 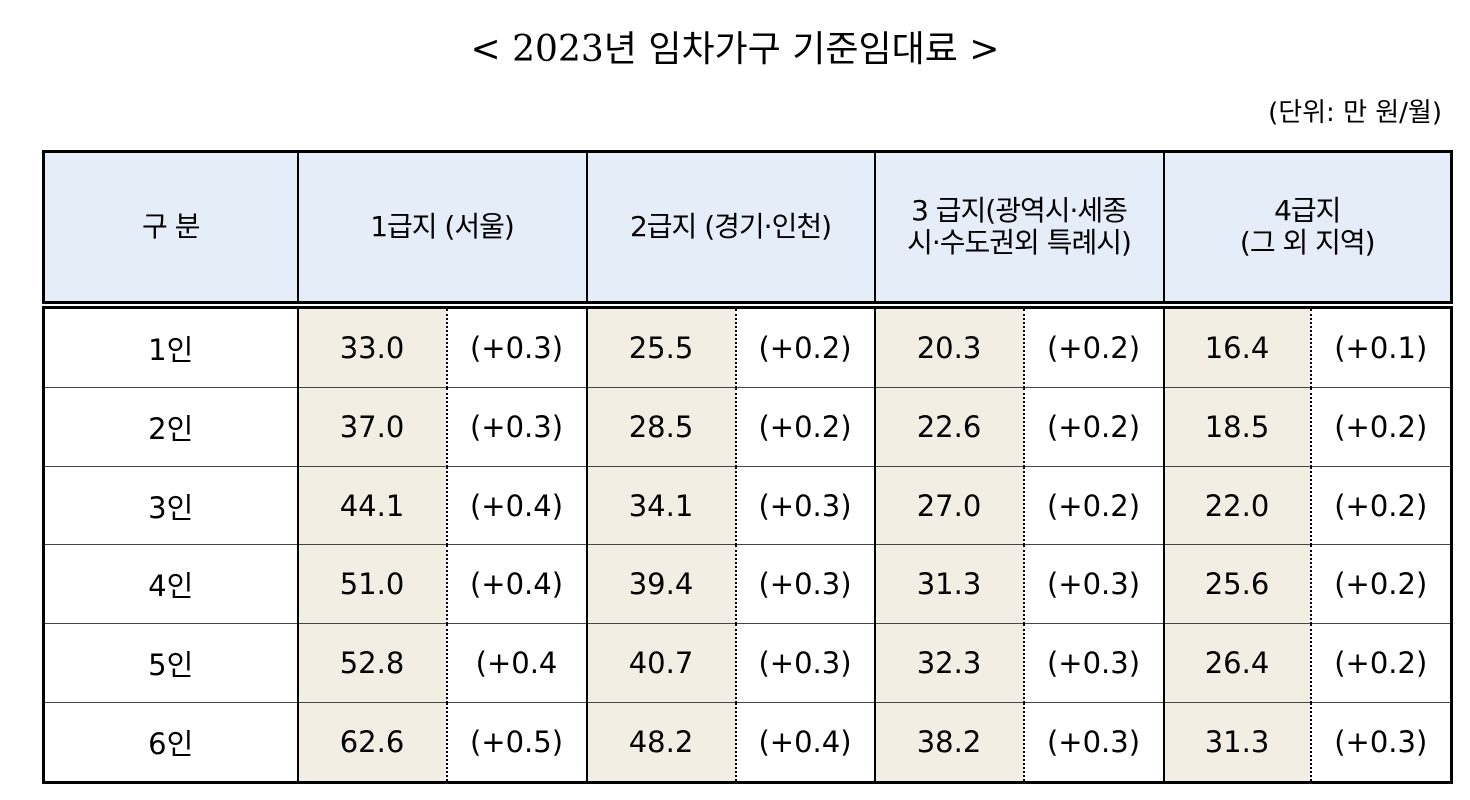 What do you see at coordinates (171, 742) in the screenshot?
I see `row-label: 6인` at bounding box center [171, 742].